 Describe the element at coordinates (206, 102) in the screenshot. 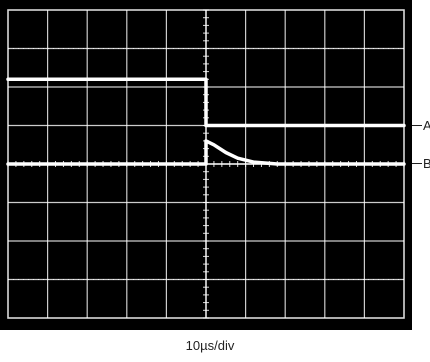

I see `trace-line-a` at that location.